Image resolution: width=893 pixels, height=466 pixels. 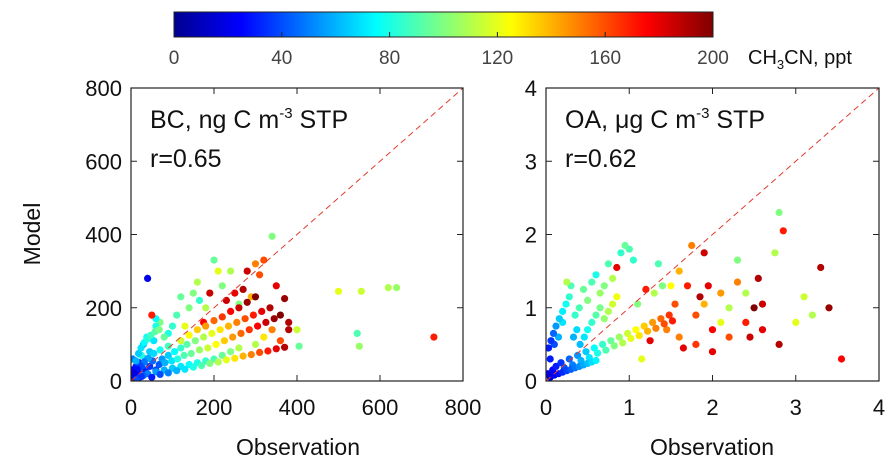 What do you see at coordinates (713, 58) in the screenshot?
I see `colorbar-tick-label: 200` at bounding box center [713, 58].